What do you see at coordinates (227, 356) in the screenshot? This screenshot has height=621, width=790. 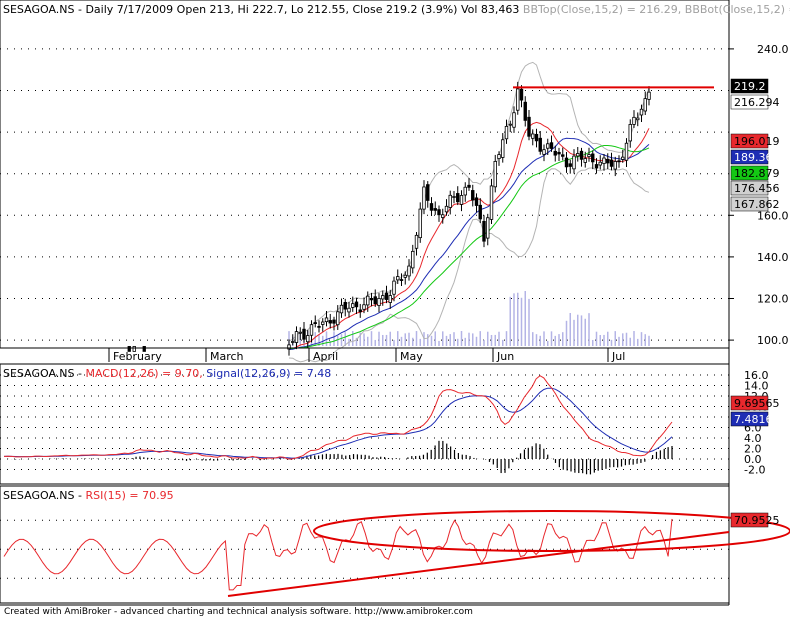 I see `x-tick-label: March` at bounding box center [227, 356].